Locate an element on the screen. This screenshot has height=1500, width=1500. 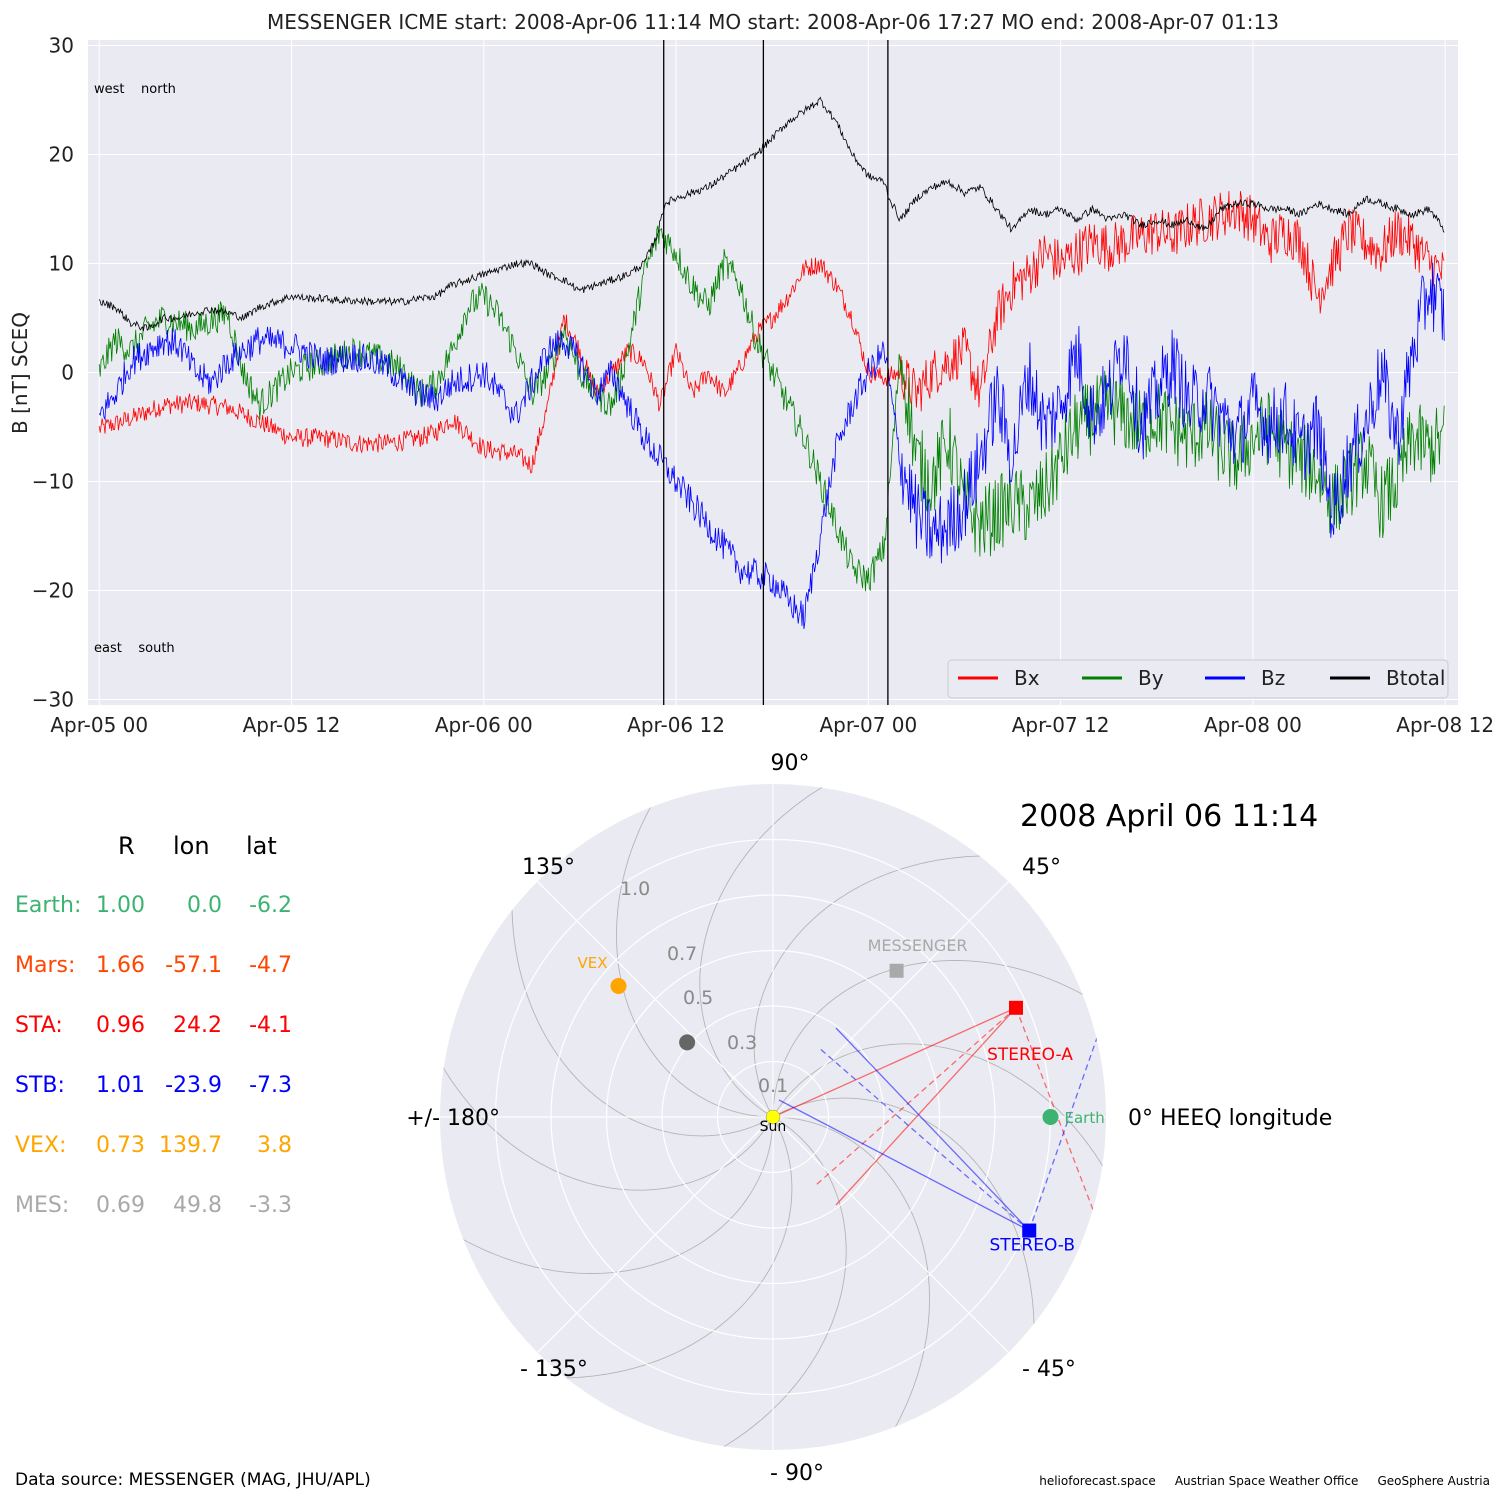
table-cell-name: Earth: is located at coordinates (48, 905).